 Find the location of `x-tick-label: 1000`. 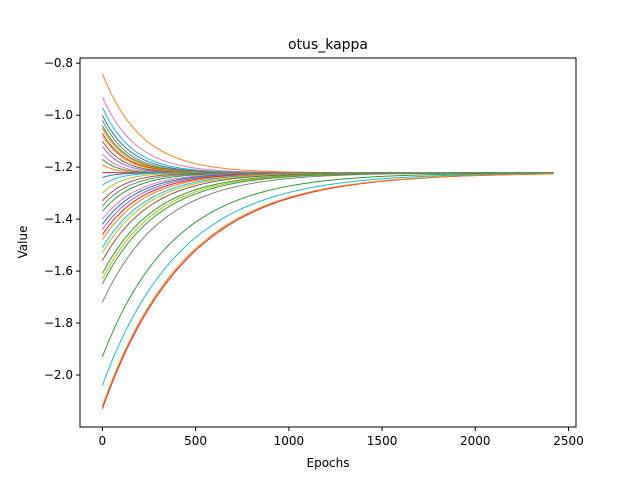

x-tick-label: 1000 is located at coordinates (289, 441).